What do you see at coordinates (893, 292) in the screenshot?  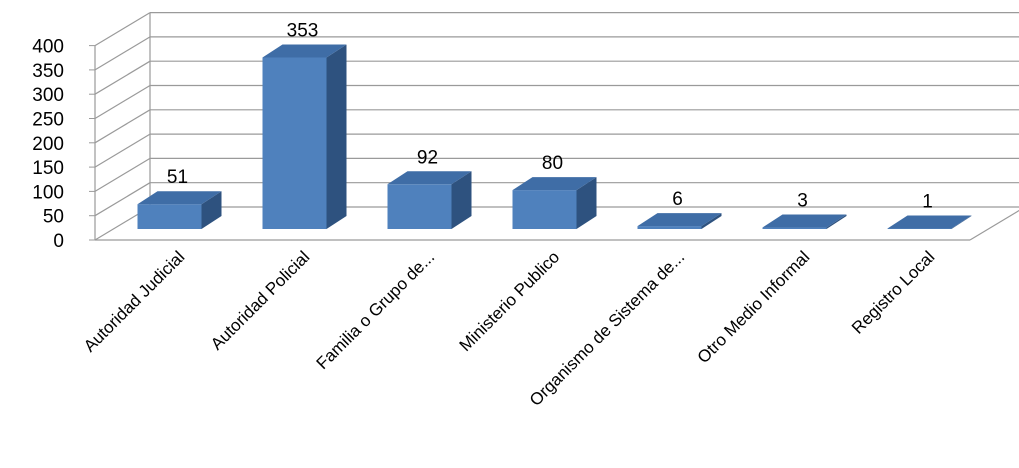 I see `x-category-label: Registro Local` at bounding box center [893, 292].